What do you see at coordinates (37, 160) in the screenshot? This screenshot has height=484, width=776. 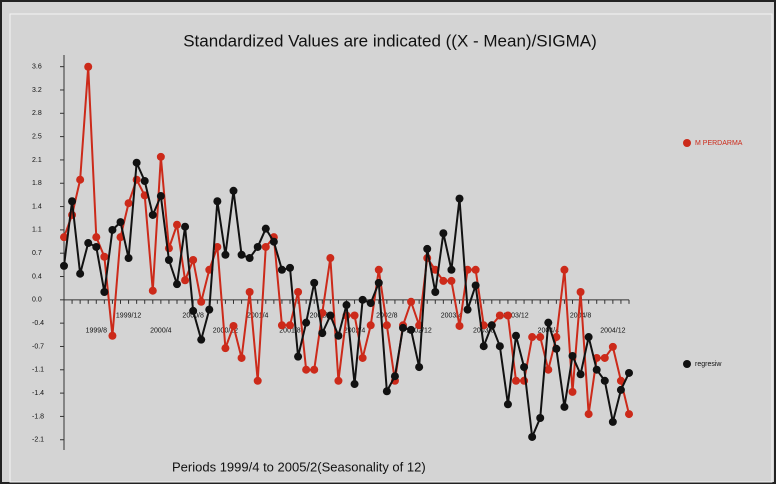 I see `y-tick-label: 2.1` at bounding box center [37, 160].